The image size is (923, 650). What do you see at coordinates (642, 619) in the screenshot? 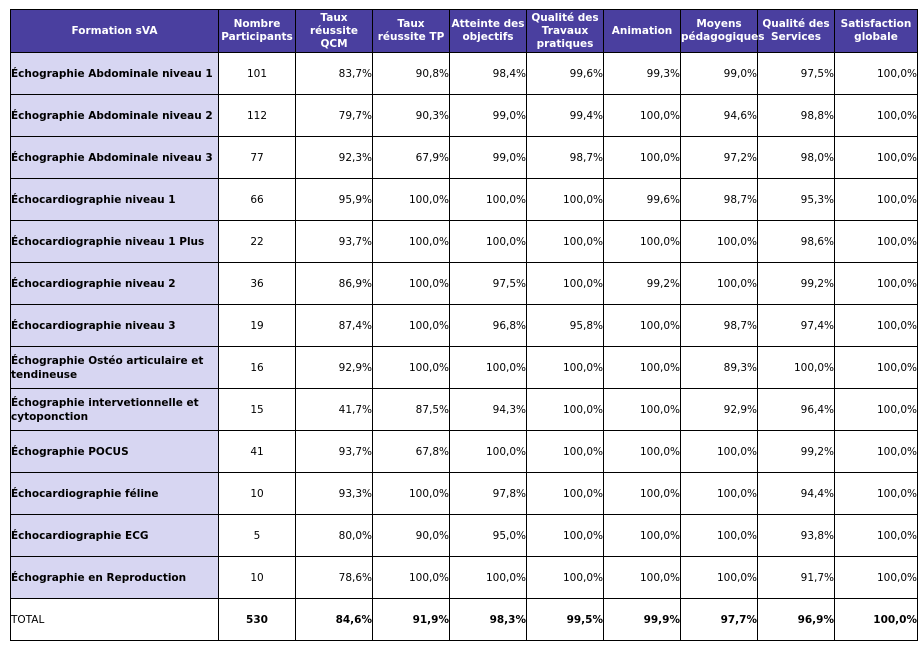
I see `total-cell: 99,9%` at bounding box center [642, 619].